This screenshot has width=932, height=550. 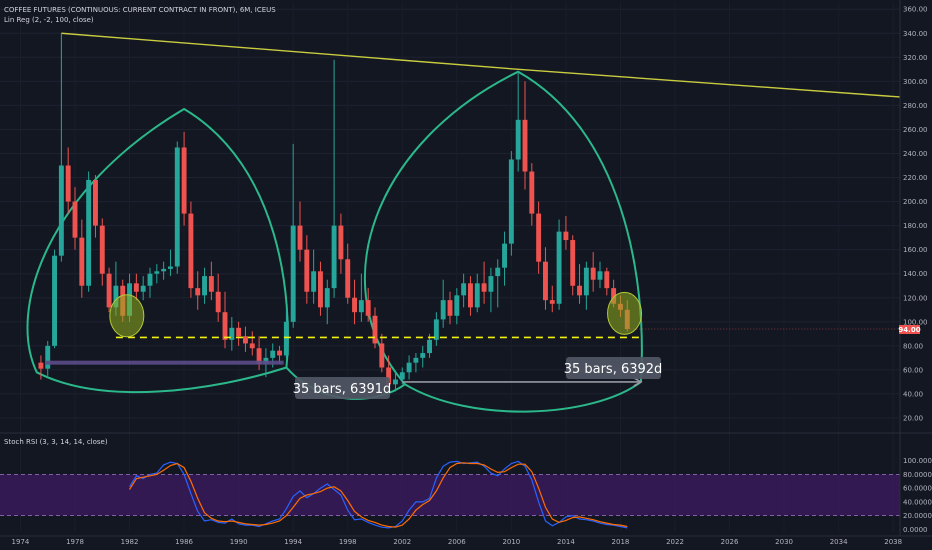 I want to click on y-tick-label: 360.00, so click(x=915, y=10).